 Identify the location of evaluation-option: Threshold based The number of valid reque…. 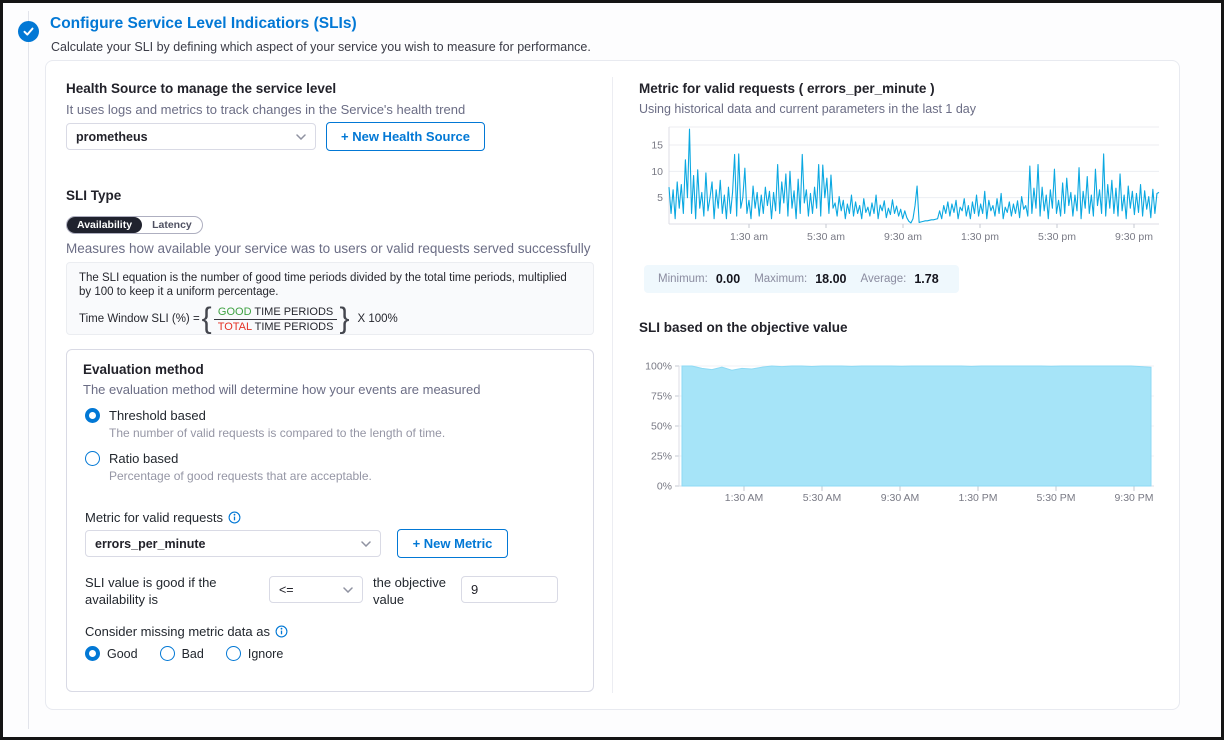
(265, 424).